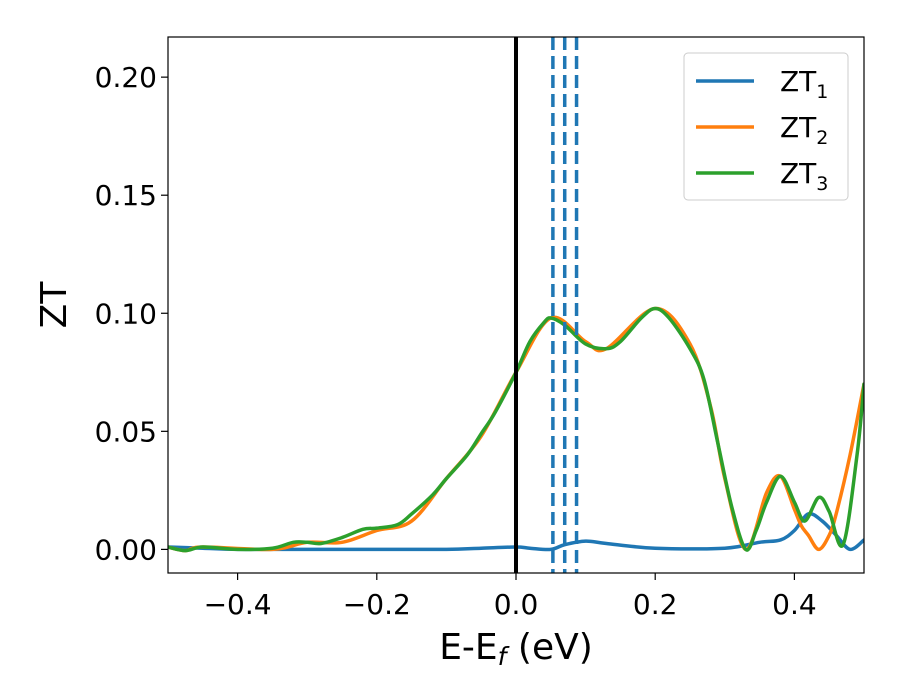 The height and width of the screenshot is (700, 900). I want to click on legend-label-zt3: ZT3, so click(804, 176).